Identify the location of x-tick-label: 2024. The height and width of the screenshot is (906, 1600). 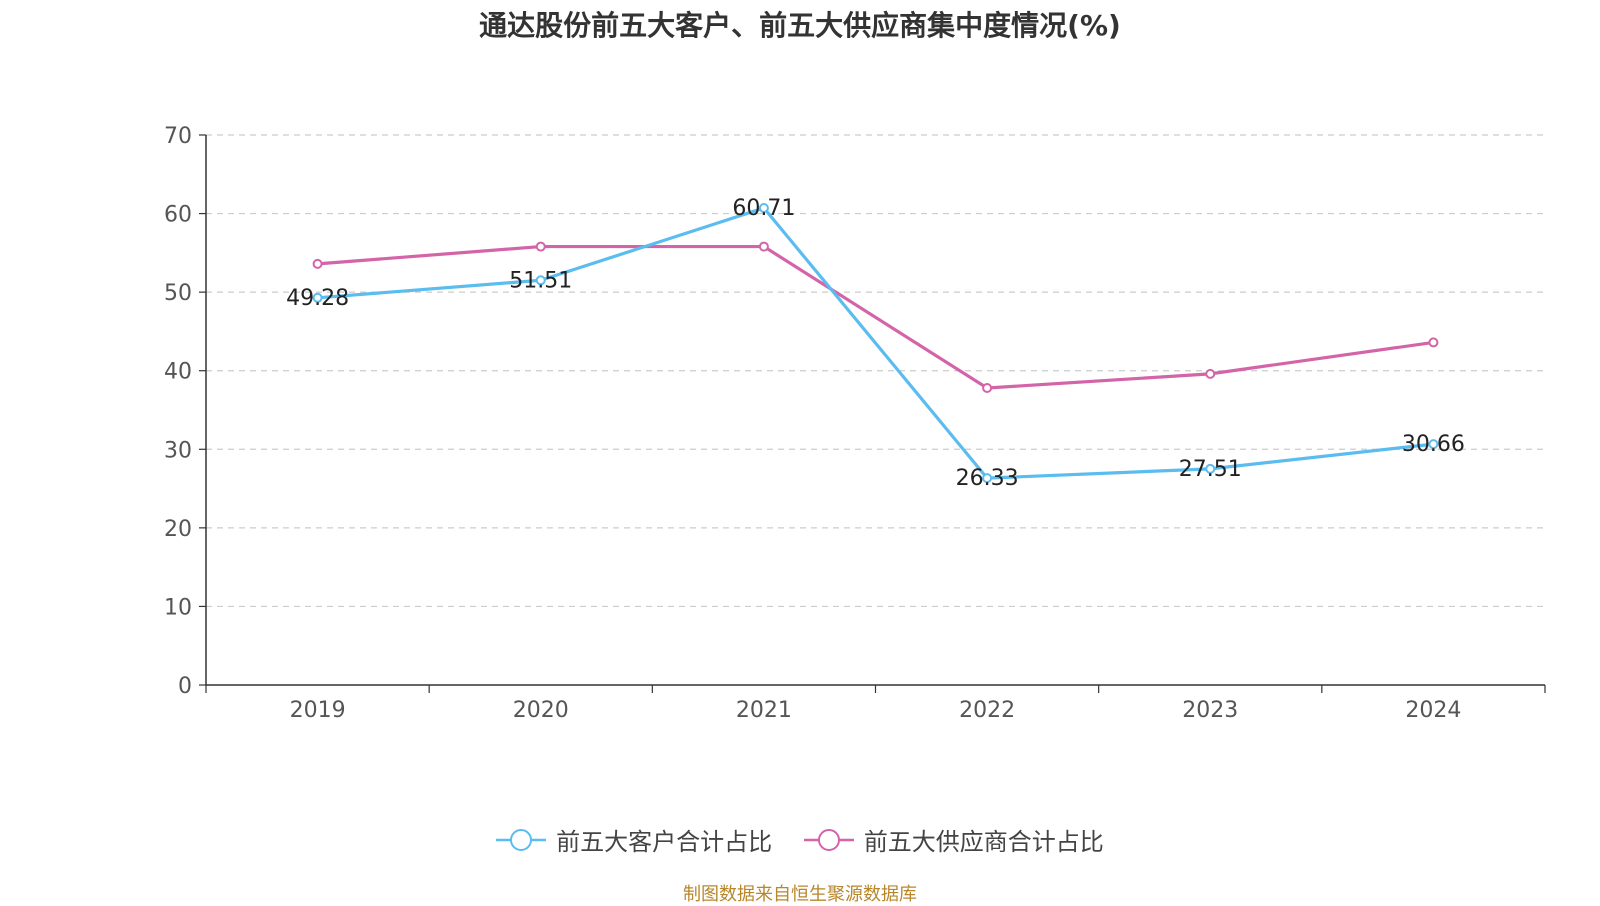
(1433, 710).